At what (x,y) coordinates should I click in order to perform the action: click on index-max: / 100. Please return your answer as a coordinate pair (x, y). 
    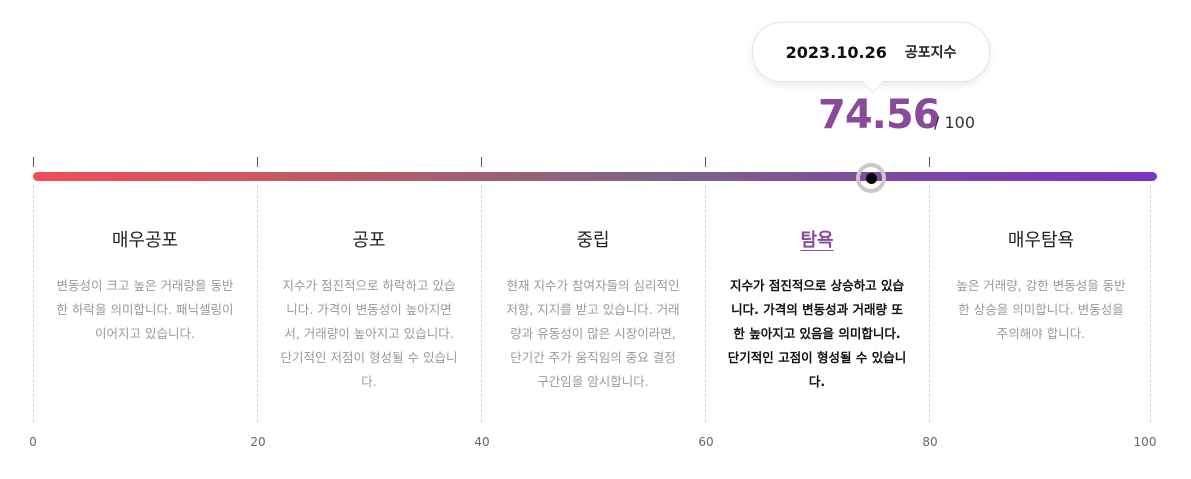
    Looking at the image, I should click on (955, 122).